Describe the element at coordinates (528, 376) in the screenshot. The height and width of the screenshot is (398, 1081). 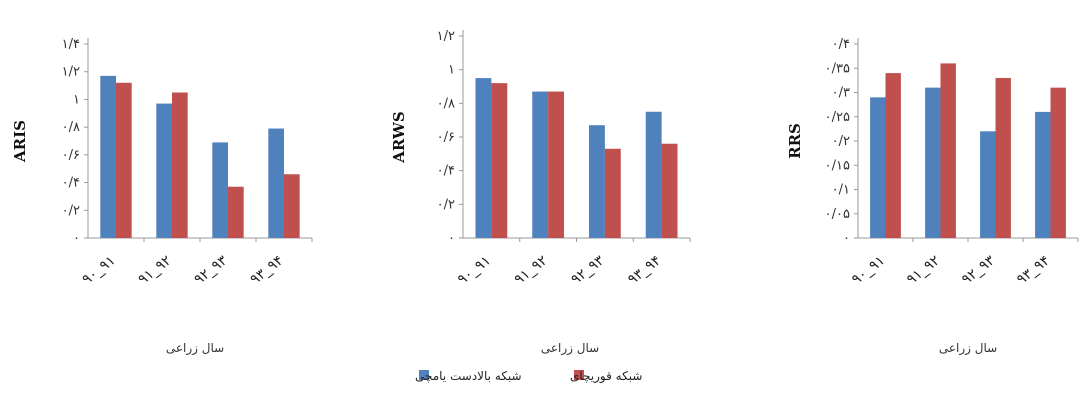
I see `legend: شبکه بالادست یامچی شبکه قوریچای` at that location.